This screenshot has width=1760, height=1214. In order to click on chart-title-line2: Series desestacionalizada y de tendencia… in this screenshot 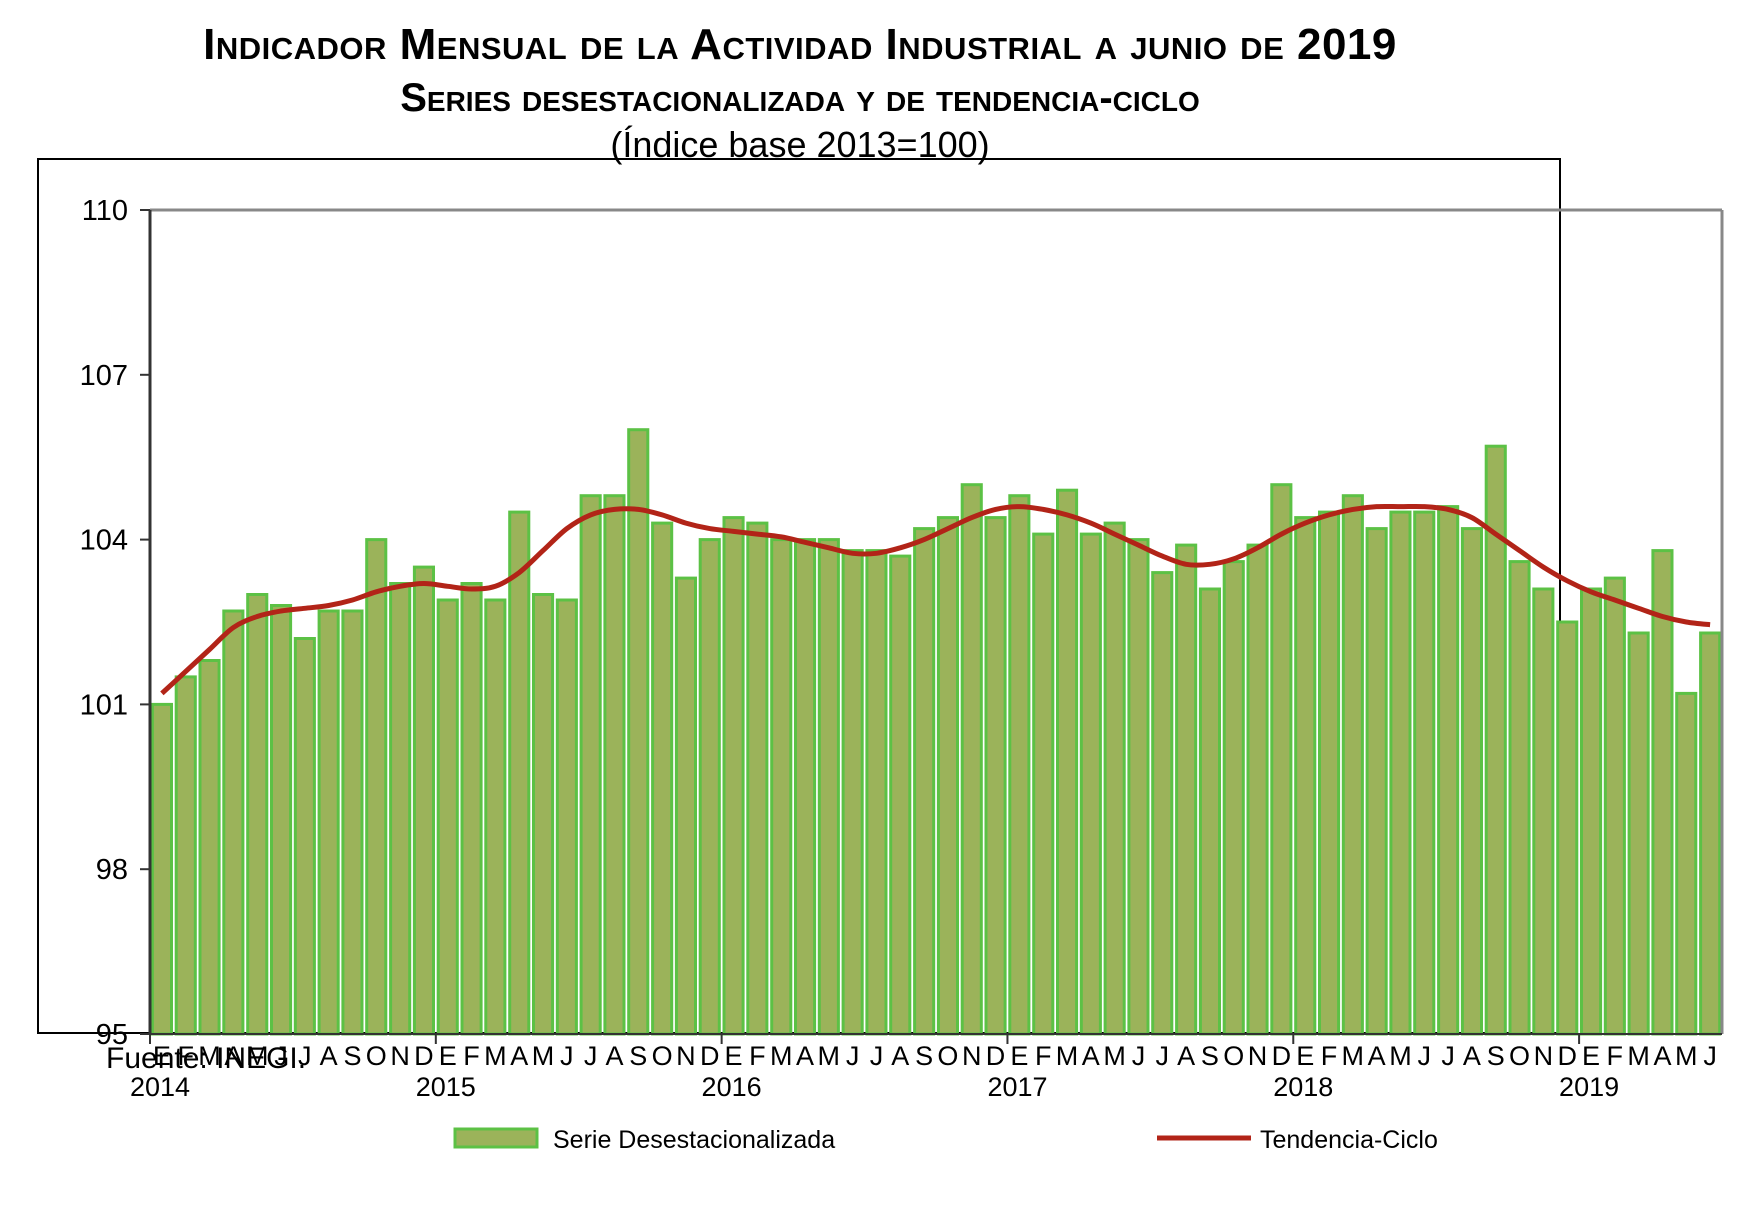, I will do `click(800, 98)`.